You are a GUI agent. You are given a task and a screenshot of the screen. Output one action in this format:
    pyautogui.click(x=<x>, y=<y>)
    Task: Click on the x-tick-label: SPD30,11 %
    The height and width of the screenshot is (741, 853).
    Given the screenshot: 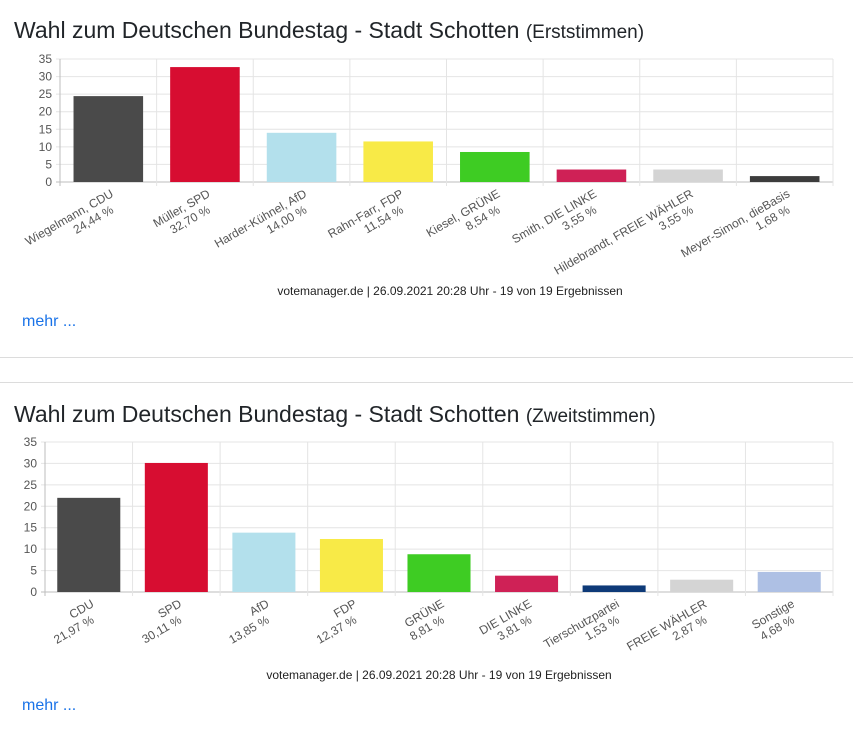 What is the action you would take?
    pyautogui.click(x=162, y=621)
    